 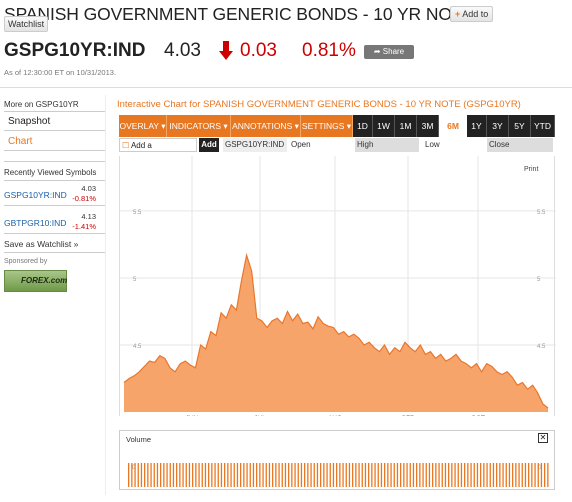 What do you see at coordinates (543, 438) in the screenshot?
I see `close-icon: ✕` at bounding box center [543, 438].